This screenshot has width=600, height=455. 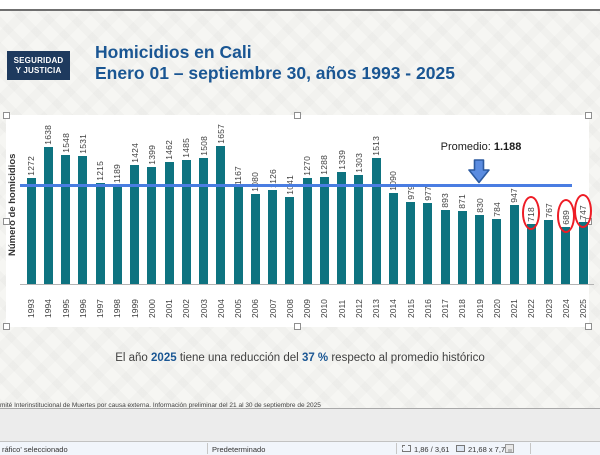 What do you see at coordinates (203, 308) in the screenshot?
I see `x-axis-label: 2003` at bounding box center [203, 308].